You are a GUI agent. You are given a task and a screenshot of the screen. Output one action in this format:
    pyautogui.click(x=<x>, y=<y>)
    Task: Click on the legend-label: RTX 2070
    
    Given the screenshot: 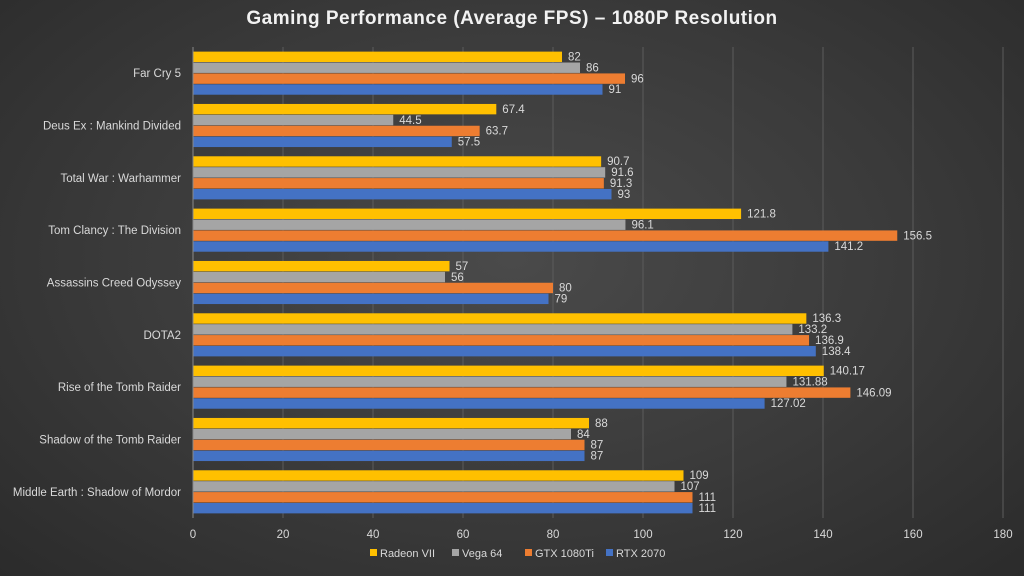 What is the action you would take?
    pyautogui.click(x=640, y=554)
    